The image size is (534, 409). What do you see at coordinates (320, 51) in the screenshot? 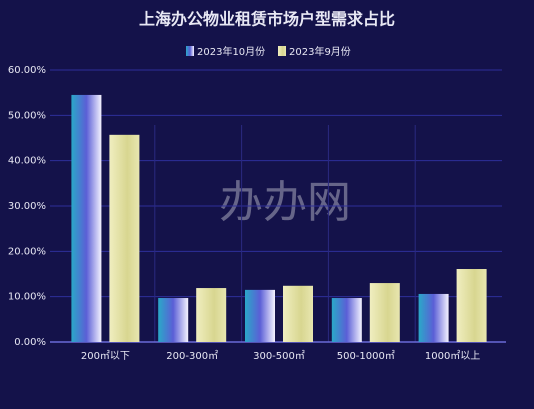
I see `legend-label: 2023年9月份` at bounding box center [320, 51].